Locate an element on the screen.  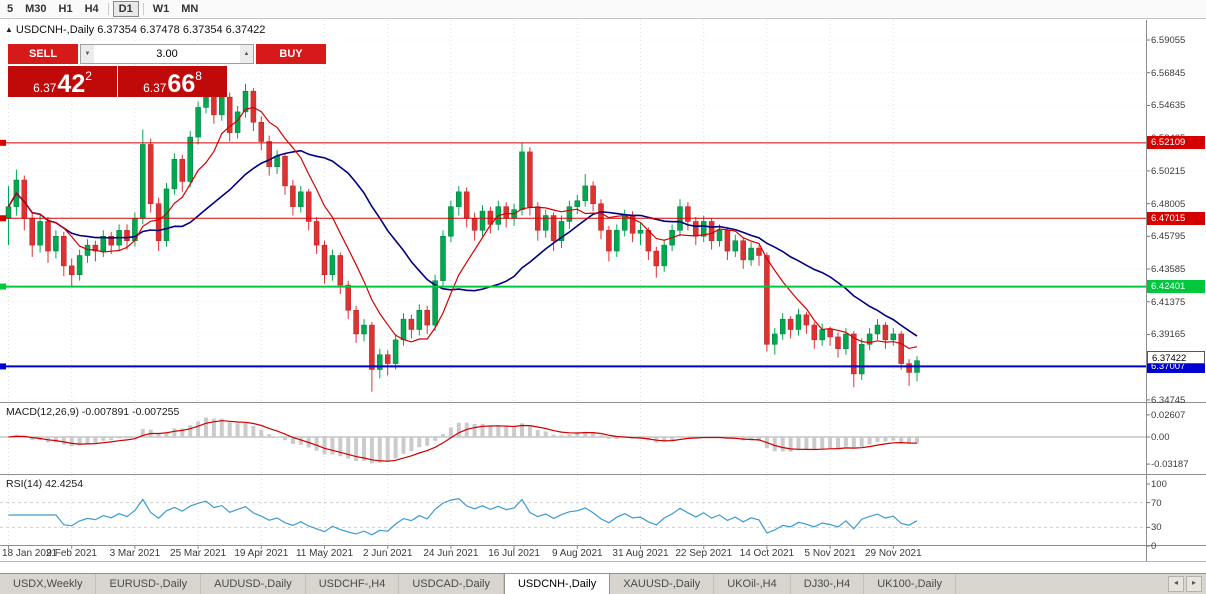
date-axis-label: 3 Mar 2021 is located at coordinates (135, 553).